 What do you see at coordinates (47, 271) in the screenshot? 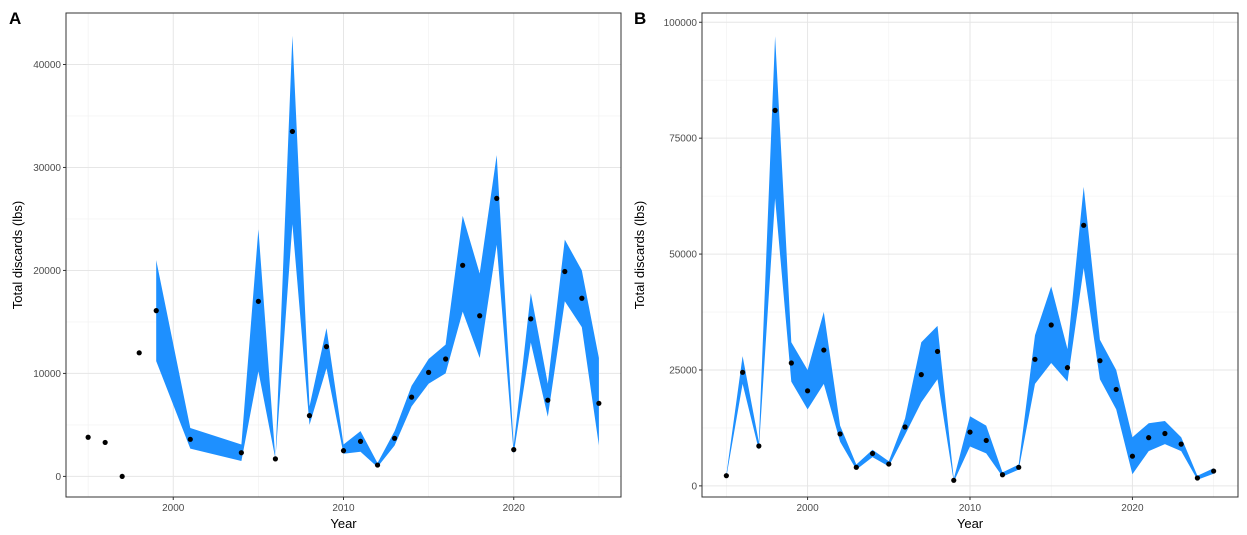
I see `y-tick-label: 20000` at bounding box center [47, 271].